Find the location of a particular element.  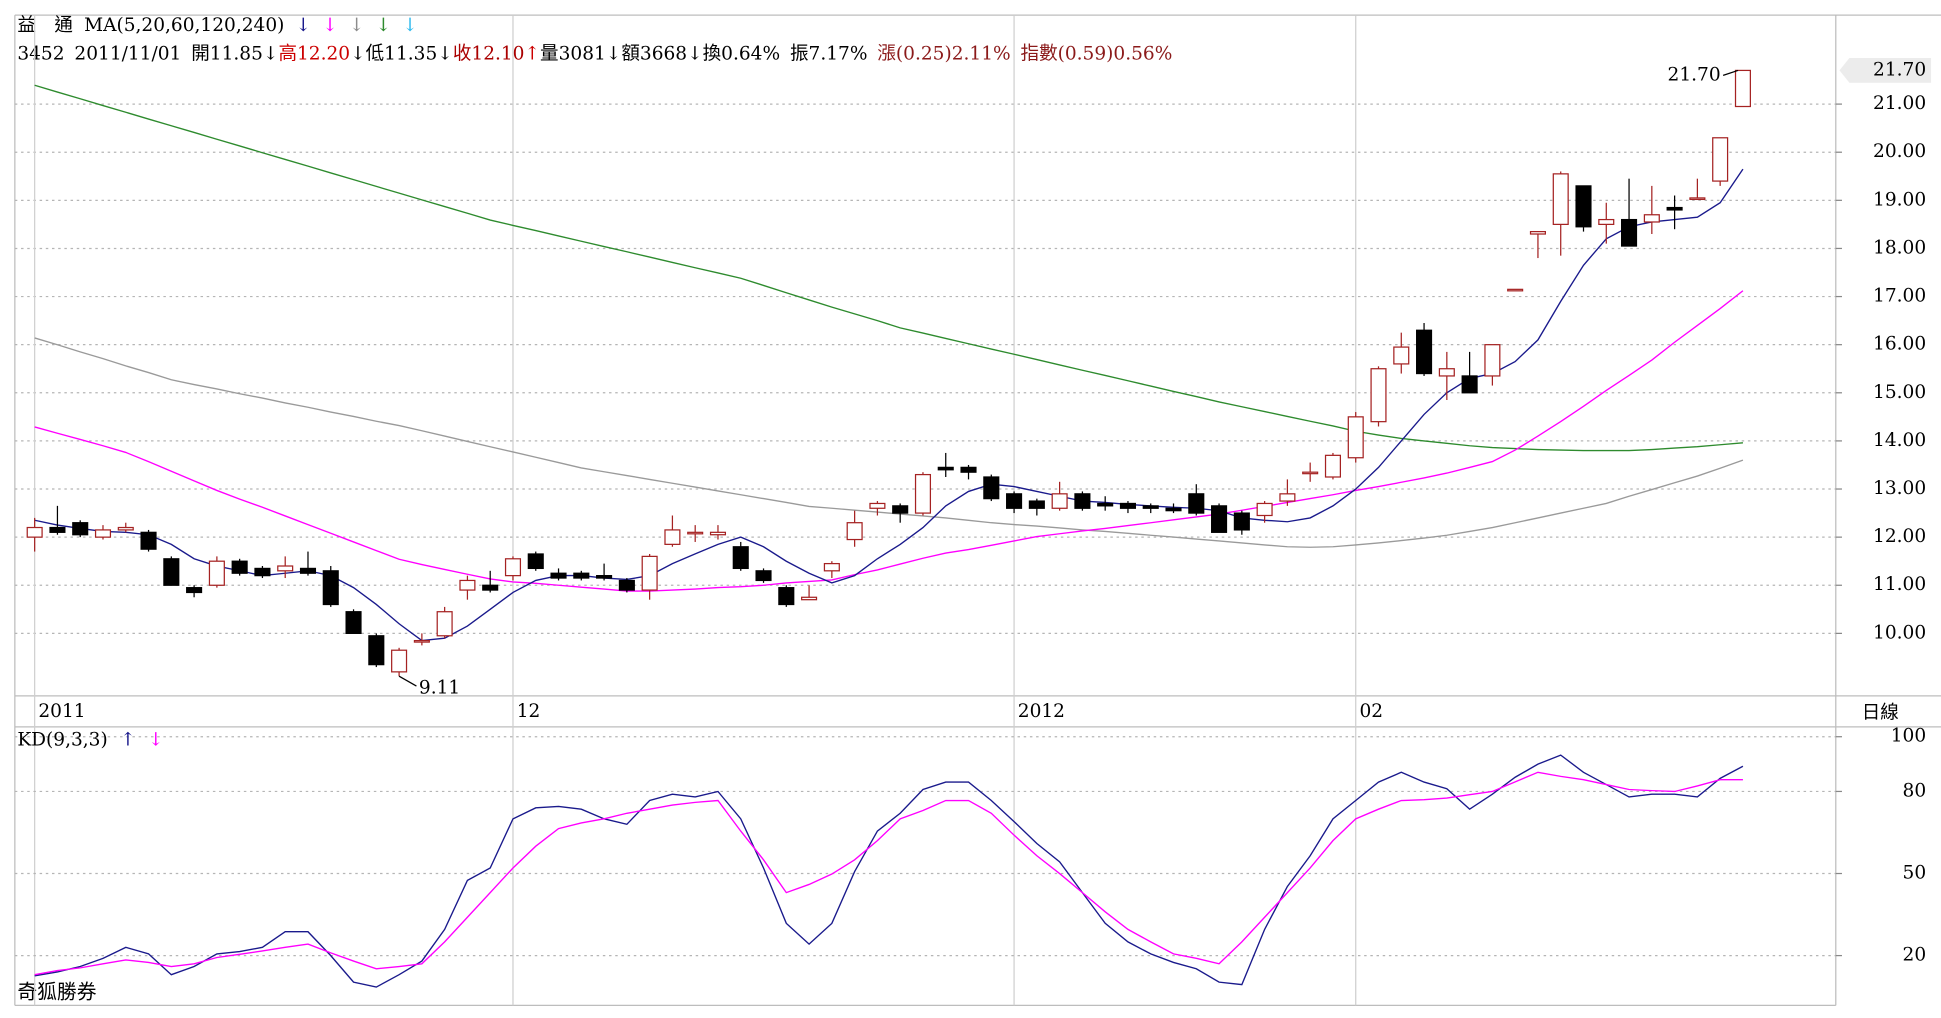

y-tick-label: 21.00 is located at coordinates (1899, 103).